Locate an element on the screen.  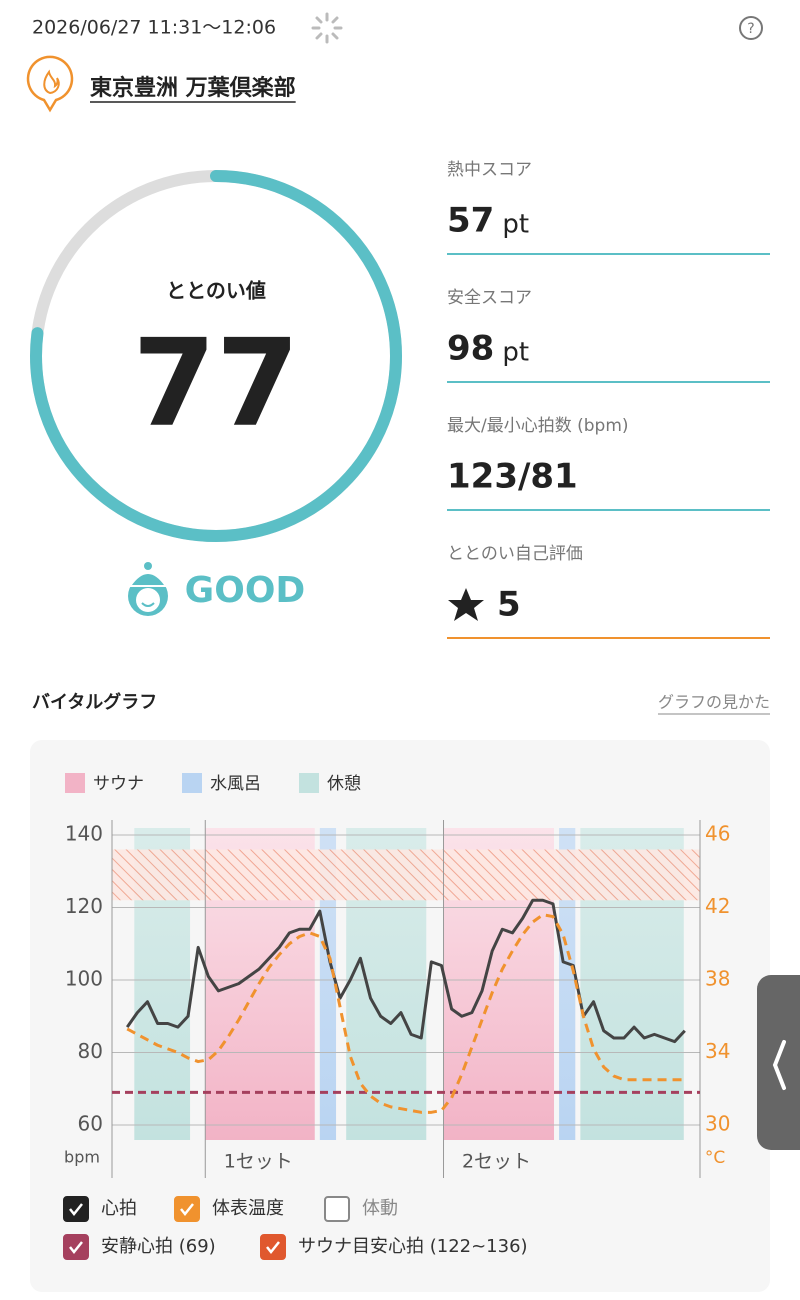
y2-tick-label: 34 is located at coordinates (717, 1051).